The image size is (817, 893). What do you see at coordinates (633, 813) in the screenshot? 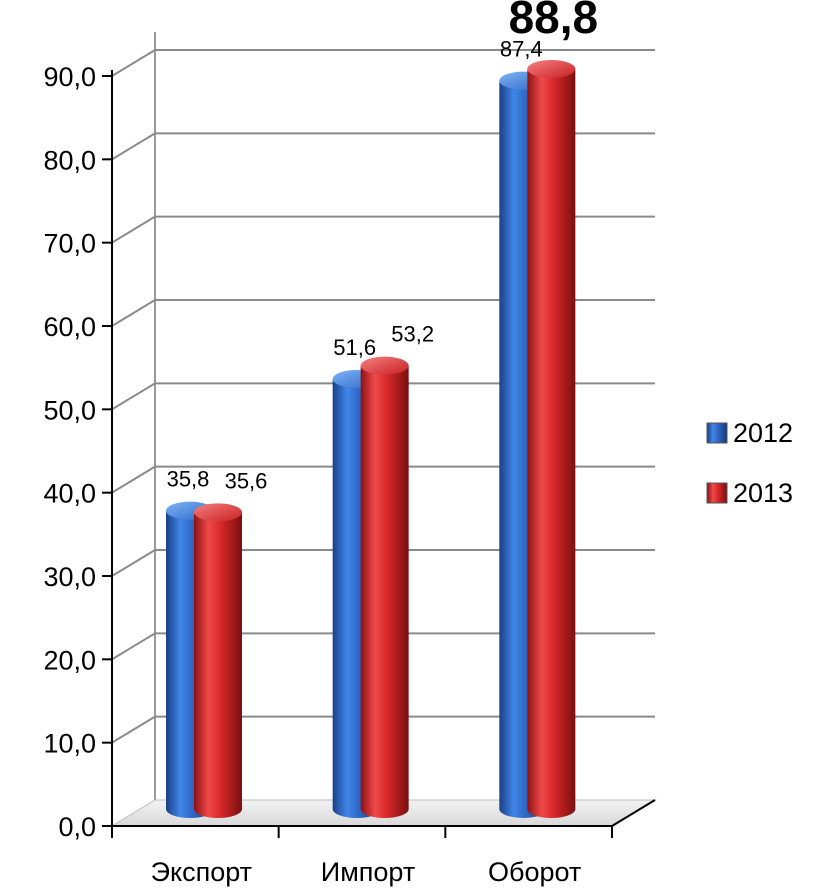
I see `x-axis-depth` at bounding box center [633, 813].